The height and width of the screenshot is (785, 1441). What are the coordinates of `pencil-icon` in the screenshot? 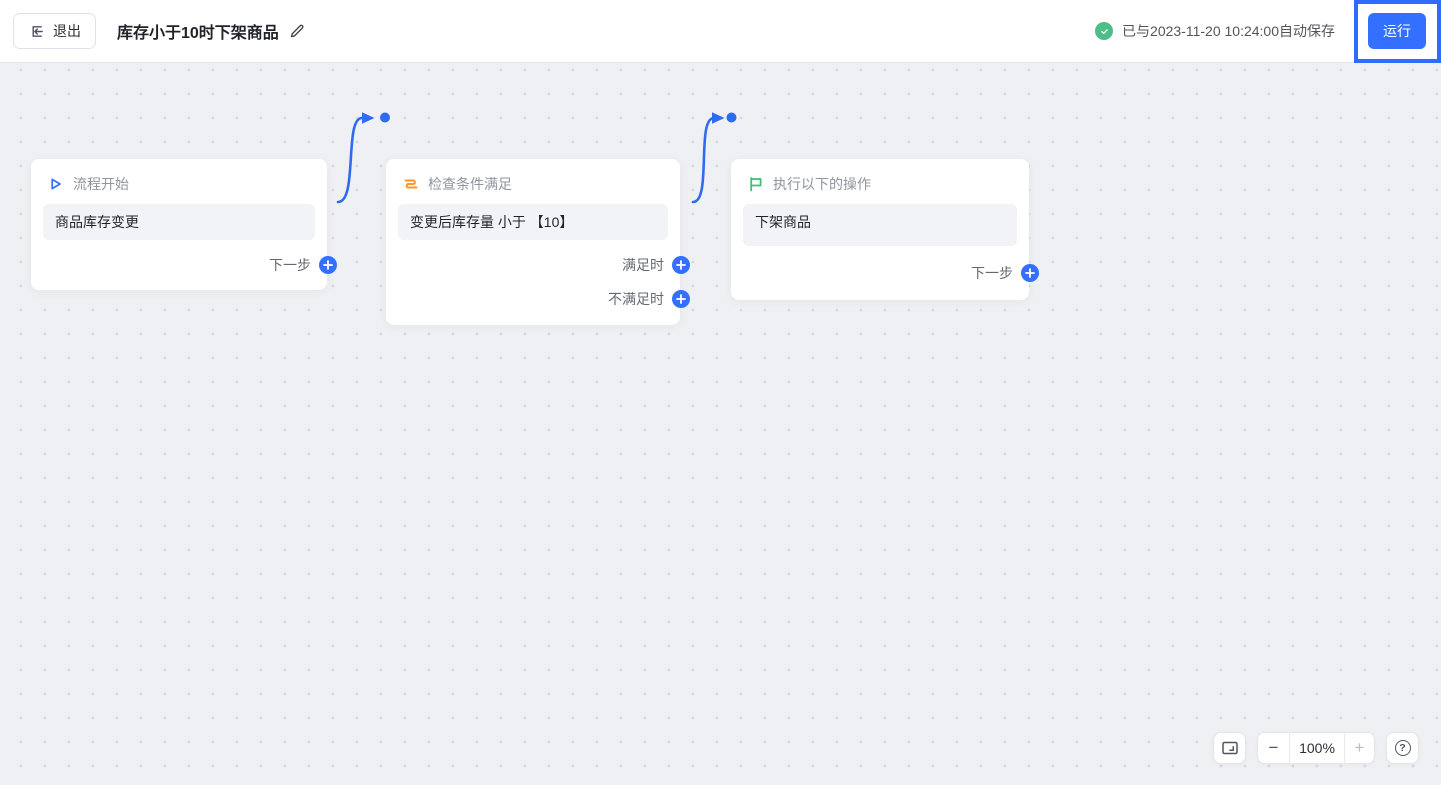 It's located at (297, 31).